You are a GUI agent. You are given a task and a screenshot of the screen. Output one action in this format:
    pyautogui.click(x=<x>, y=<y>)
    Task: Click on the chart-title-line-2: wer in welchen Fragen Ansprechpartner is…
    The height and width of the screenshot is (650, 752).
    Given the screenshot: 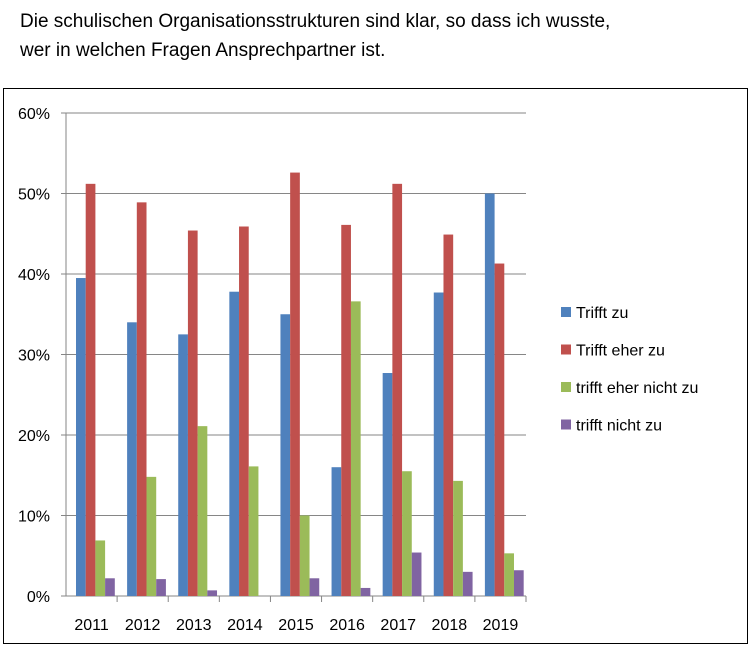 What is the action you would take?
    pyautogui.click(x=203, y=50)
    